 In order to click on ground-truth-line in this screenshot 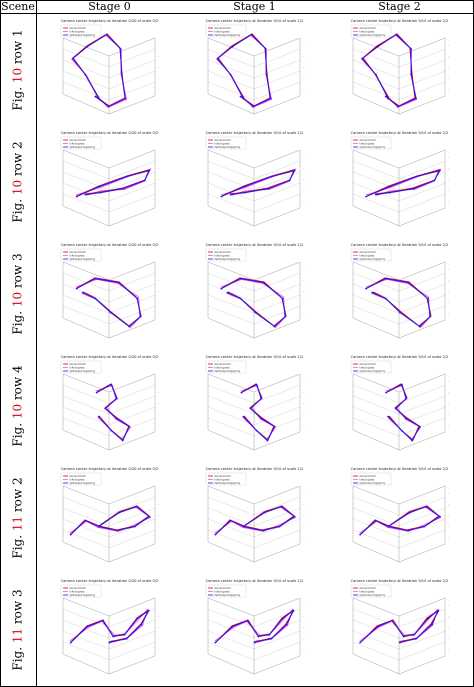, I will do `click(400, 626)`.